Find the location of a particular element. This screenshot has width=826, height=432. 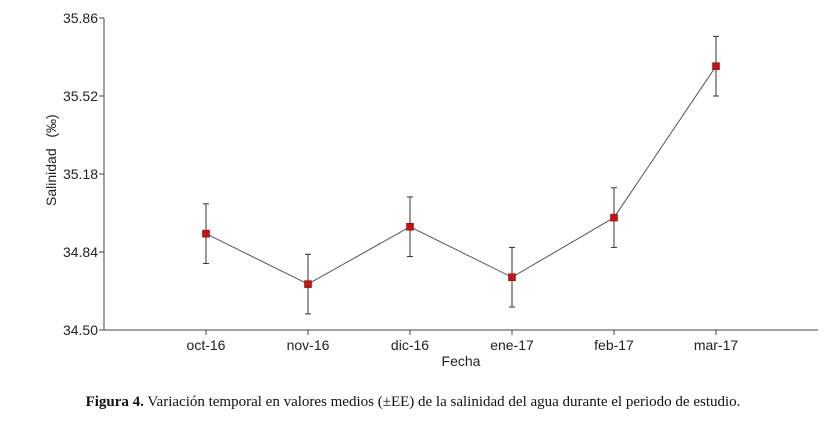

x-tick-label: nov-16 is located at coordinates (308, 345).